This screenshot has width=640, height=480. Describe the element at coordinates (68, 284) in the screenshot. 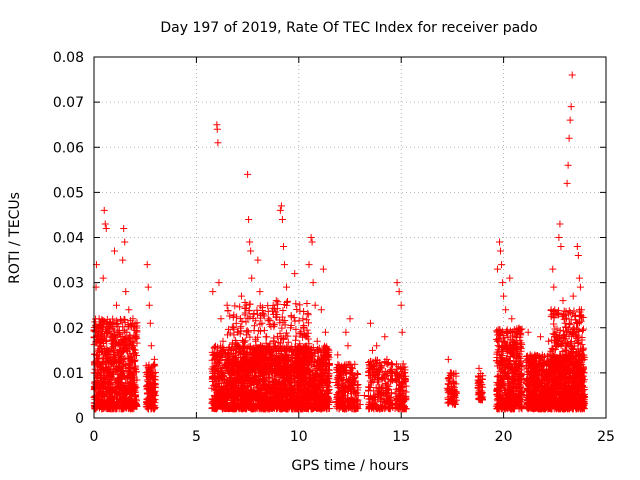

I see `y-tick-label: 0.03` at that location.